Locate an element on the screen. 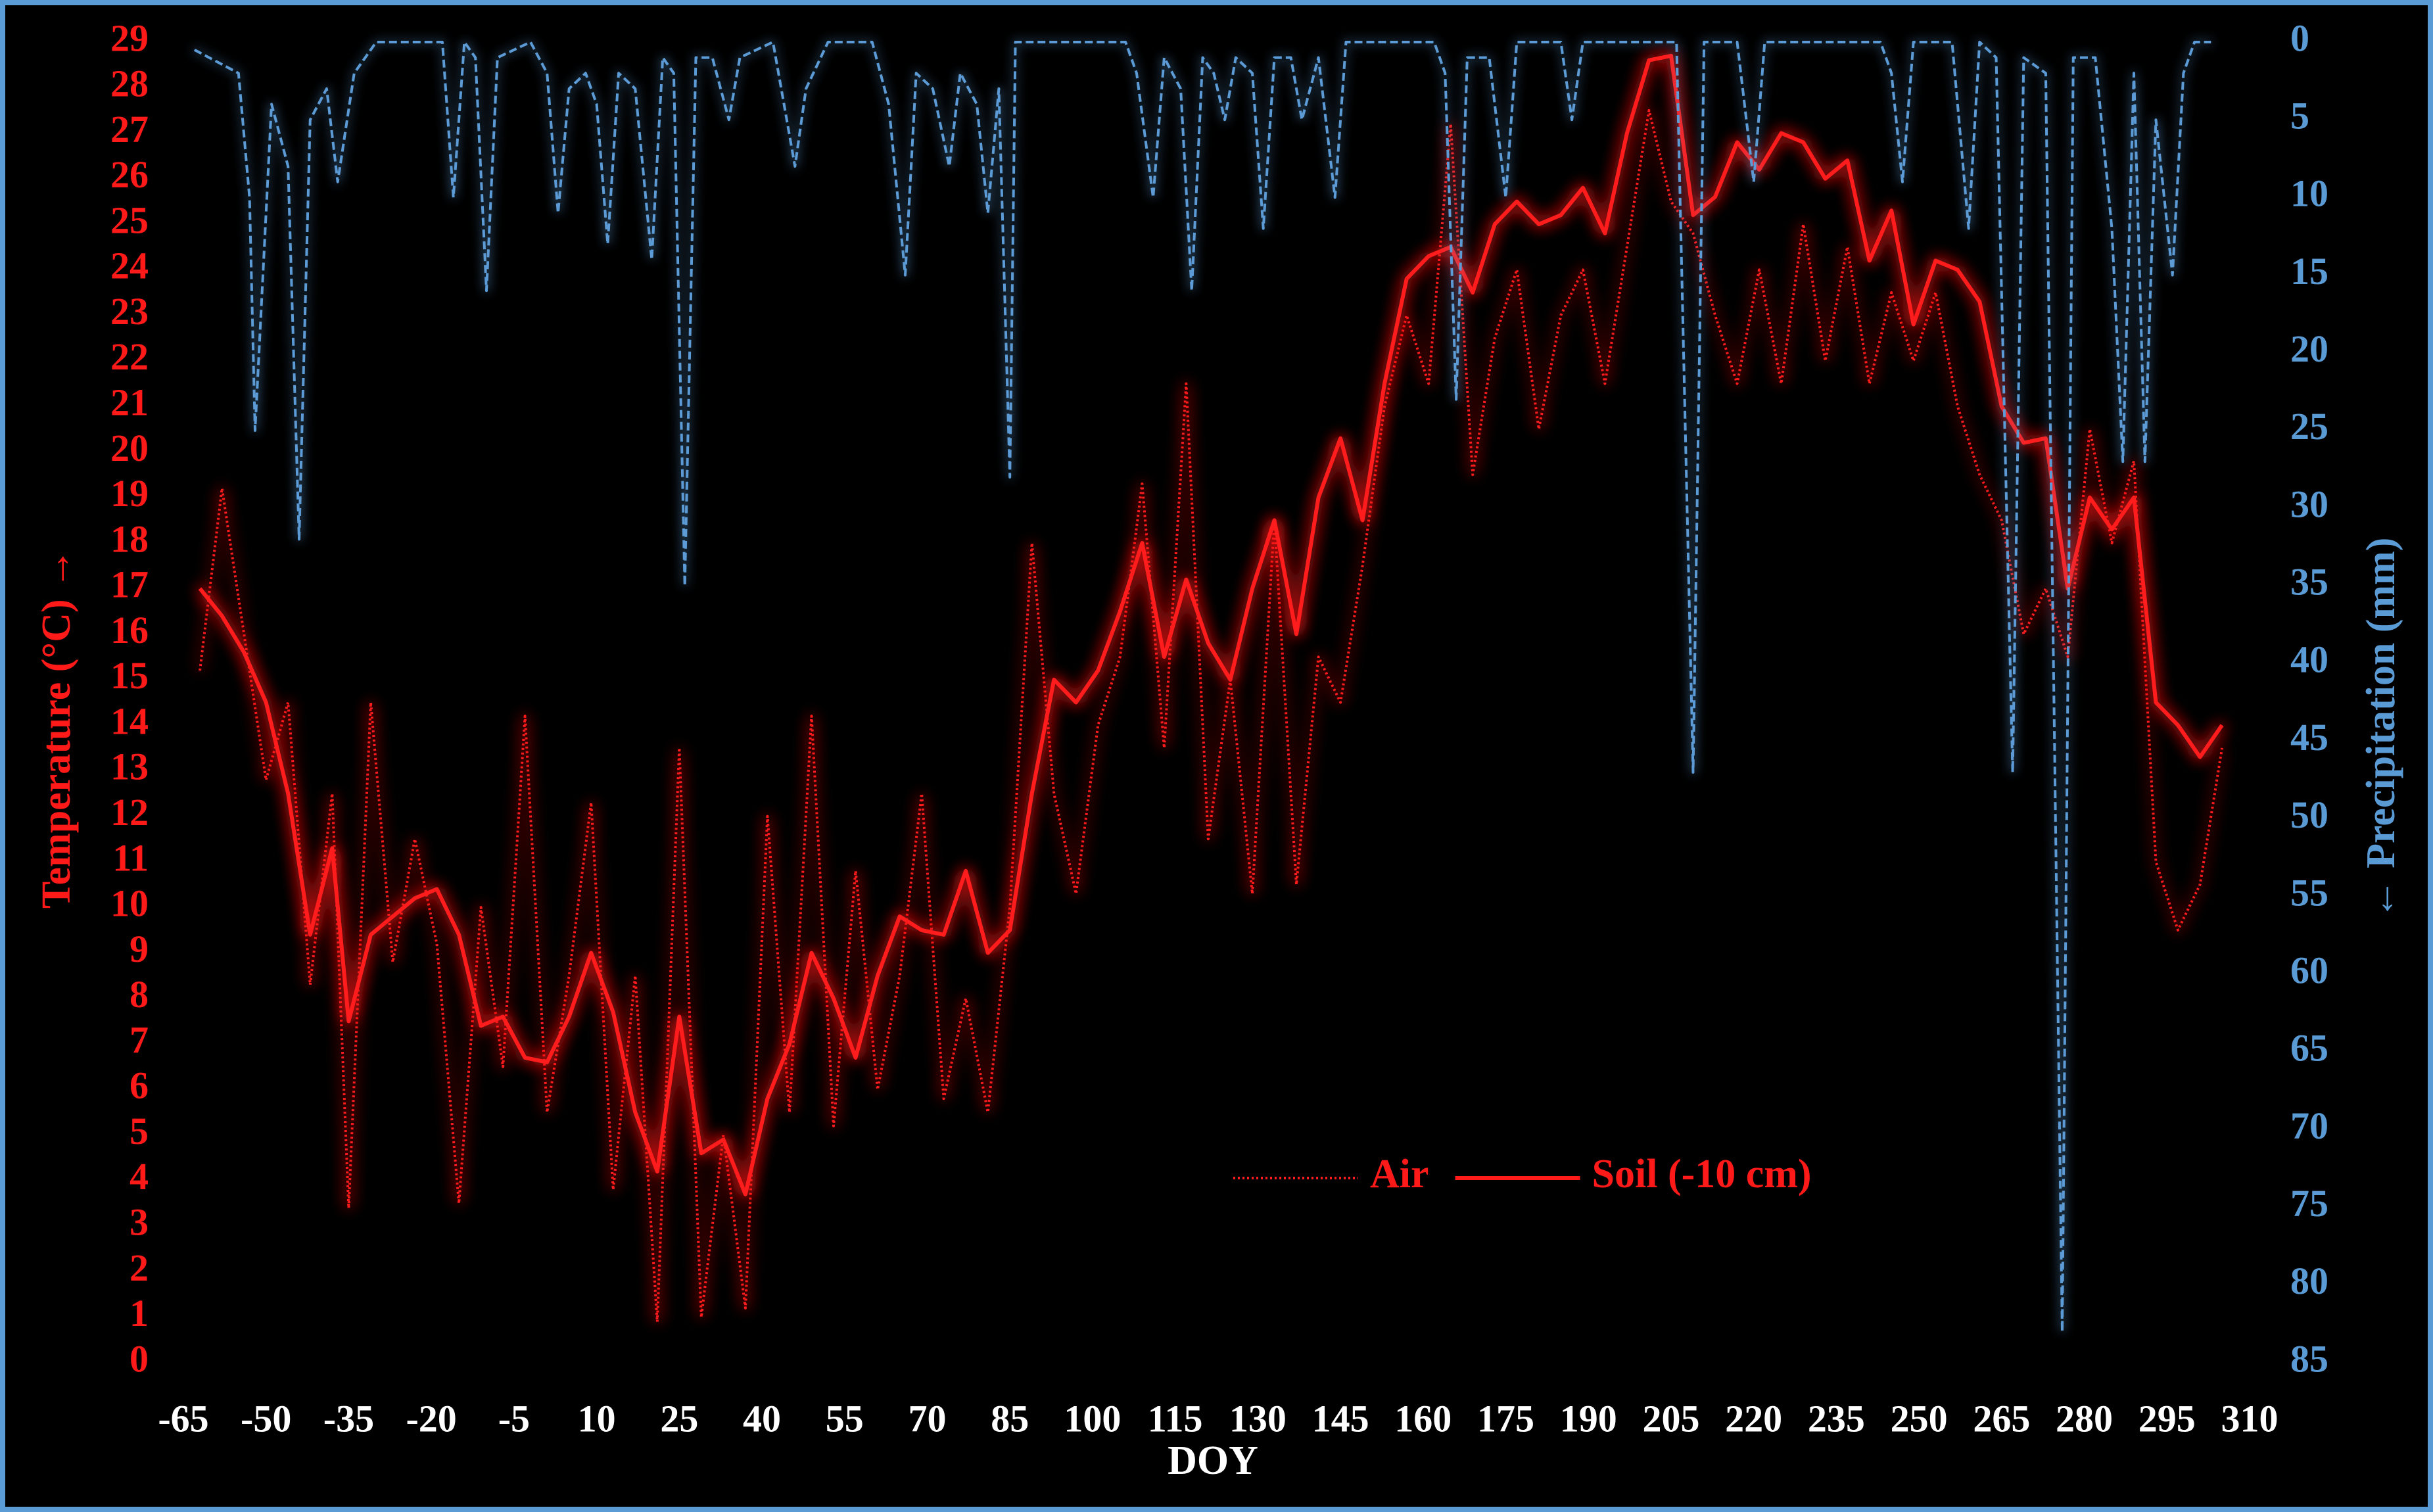 The height and width of the screenshot is (1512, 2433). x-tick-label: 40 is located at coordinates (762, 1419).